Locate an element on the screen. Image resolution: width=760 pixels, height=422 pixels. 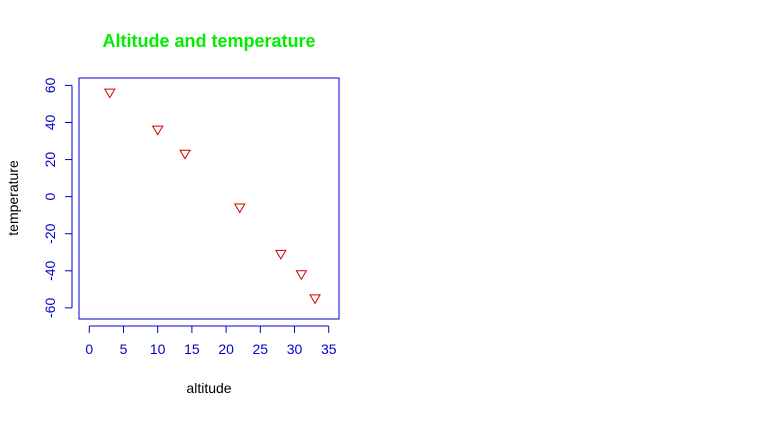
x-tick-label: 30 is located at coordinates (295, 349).